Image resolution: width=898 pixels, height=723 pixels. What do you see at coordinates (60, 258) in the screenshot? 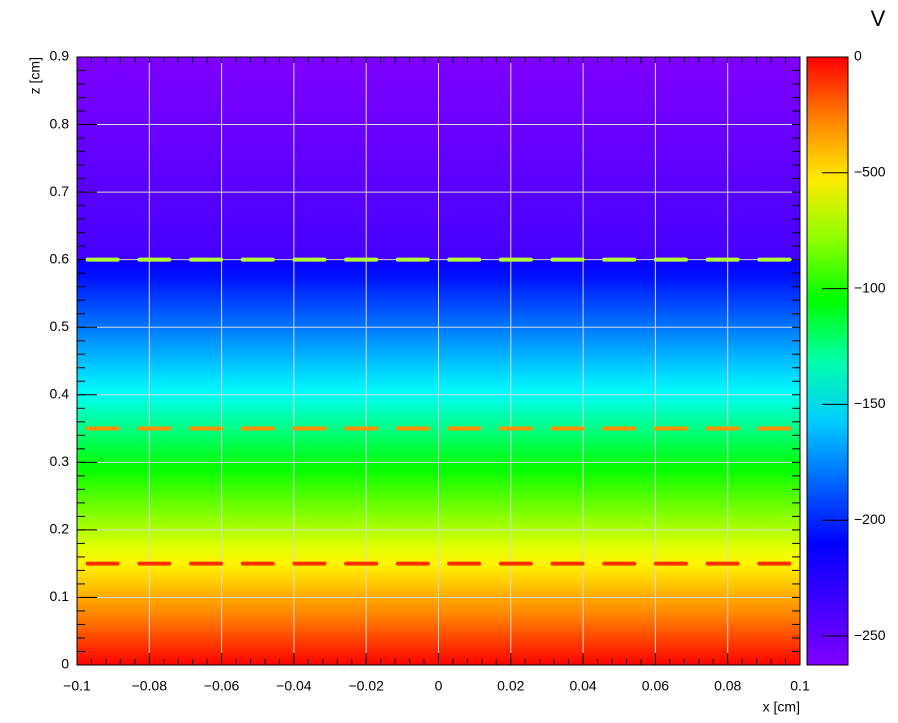
I see `y-tick-label: 0.6` at bounding box center [60, 258].